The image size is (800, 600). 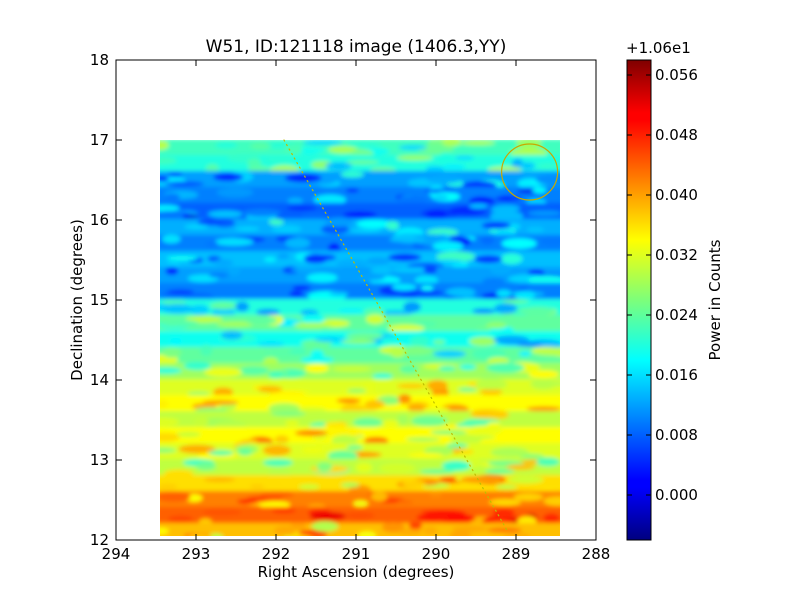 What do you see at coordinates (676, 495) in the screenshot?
I see `colorbar-tick-label: 0.000` at bounding box center [676, 495].